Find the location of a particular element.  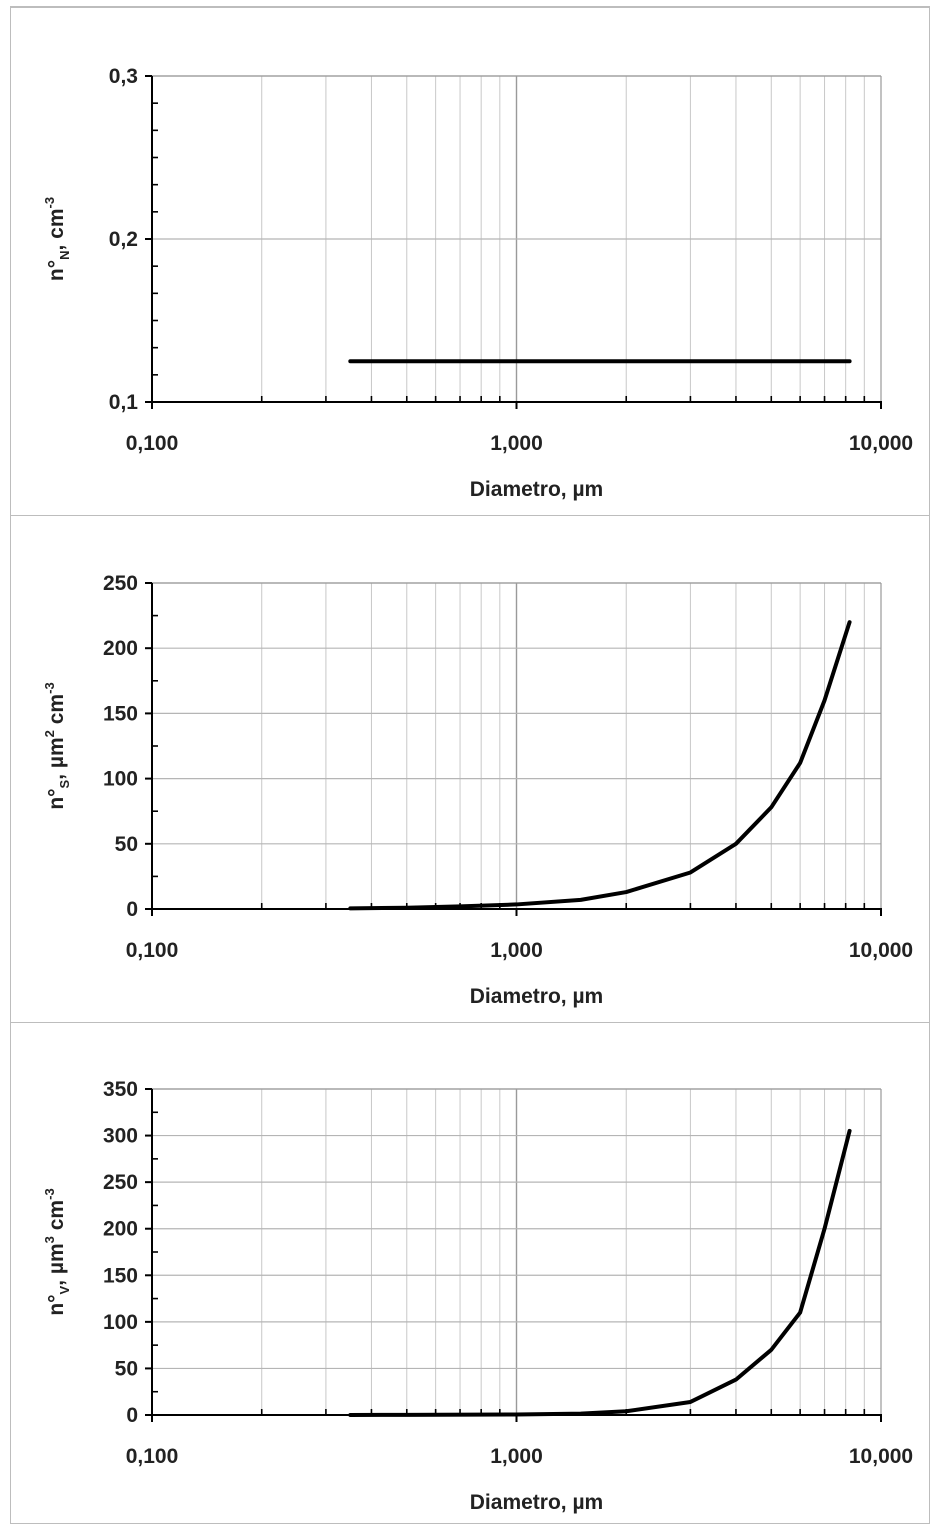

y-tick-label: 300 is located at coordinates (120, 1136).